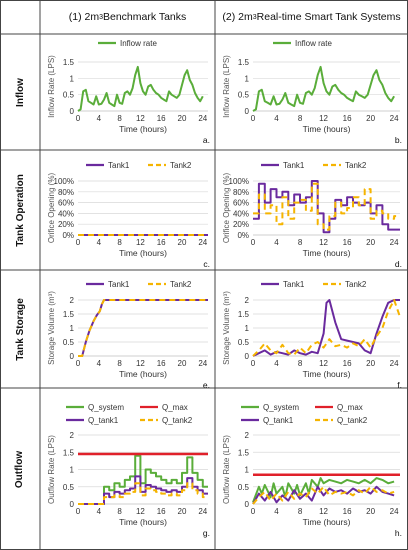 The width and height of the screenshot is (408, 550). Describe the element at coordinates (106, 407) in the screenshot. I see `legend-label: Q_system` at that location.